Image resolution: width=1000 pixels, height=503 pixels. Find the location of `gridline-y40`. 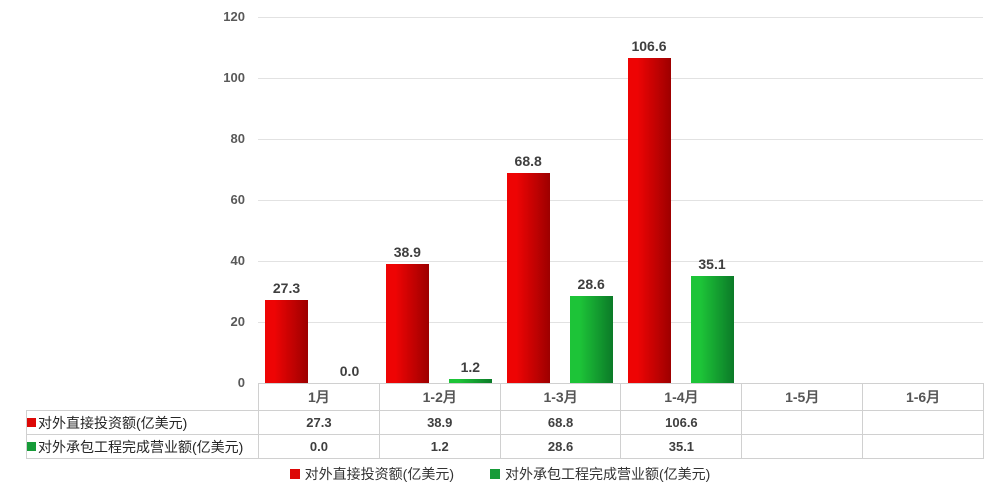

gridline-y40 is located at coordinates (620, 261).